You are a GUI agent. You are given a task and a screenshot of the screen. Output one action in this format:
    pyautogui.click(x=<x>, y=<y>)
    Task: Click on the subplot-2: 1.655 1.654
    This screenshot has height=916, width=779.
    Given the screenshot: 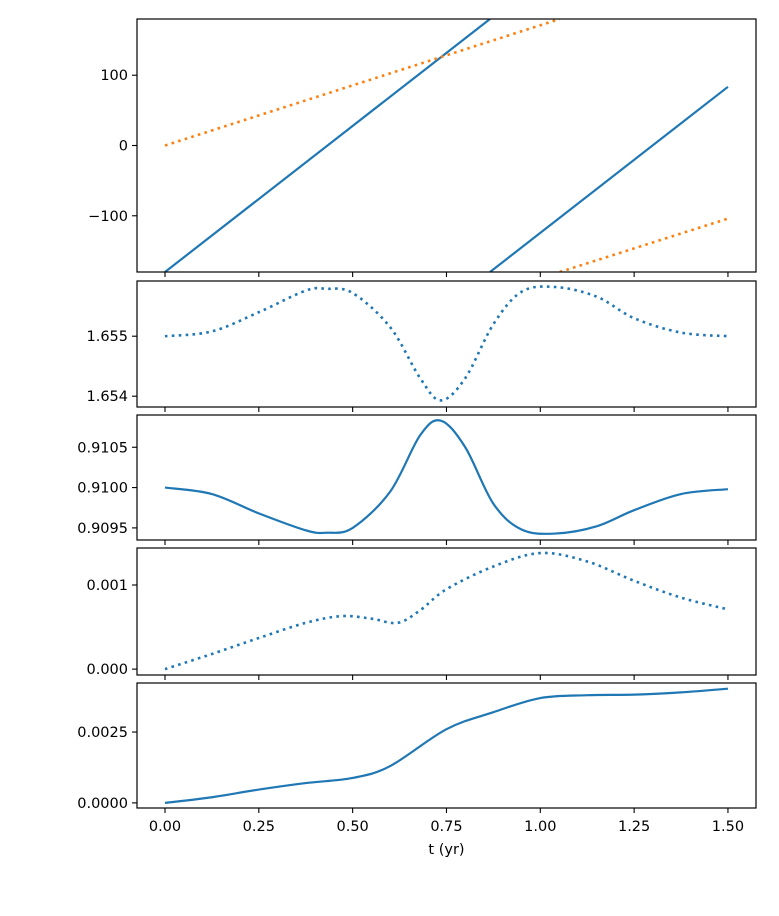 What is the action you would take?
    pyautogui.click(x=421, y=346)
    